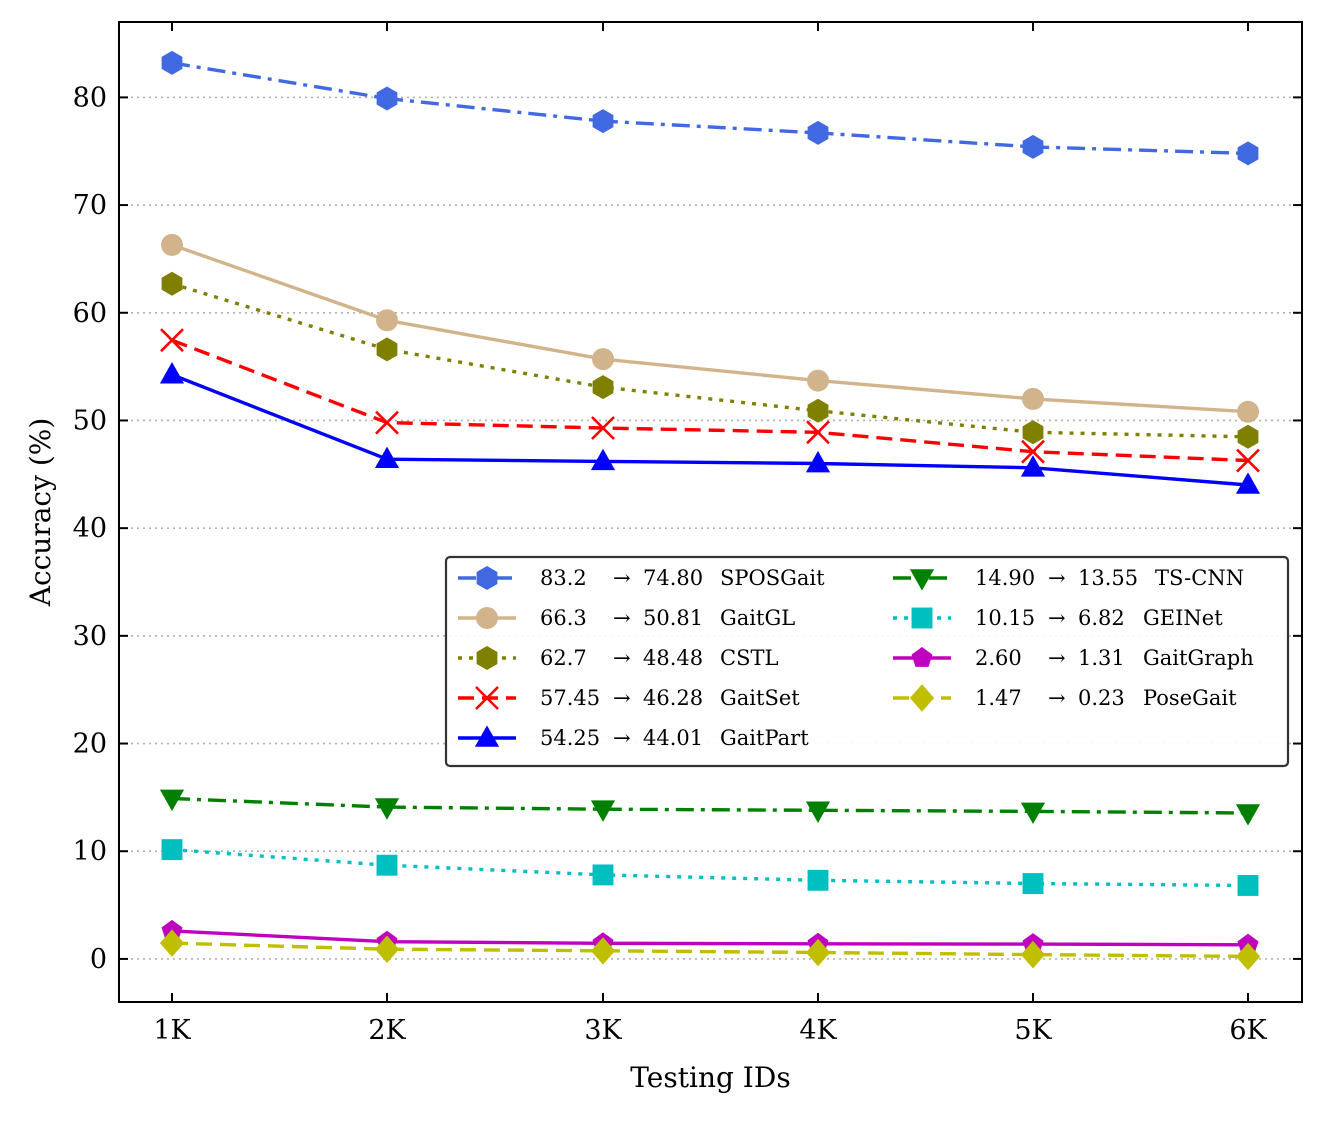 This screenshot has height=1121, width=1328. I want to click on legend-entry-posegait: 1.47 → 0.23 PoseGait, so click(1065, 698).